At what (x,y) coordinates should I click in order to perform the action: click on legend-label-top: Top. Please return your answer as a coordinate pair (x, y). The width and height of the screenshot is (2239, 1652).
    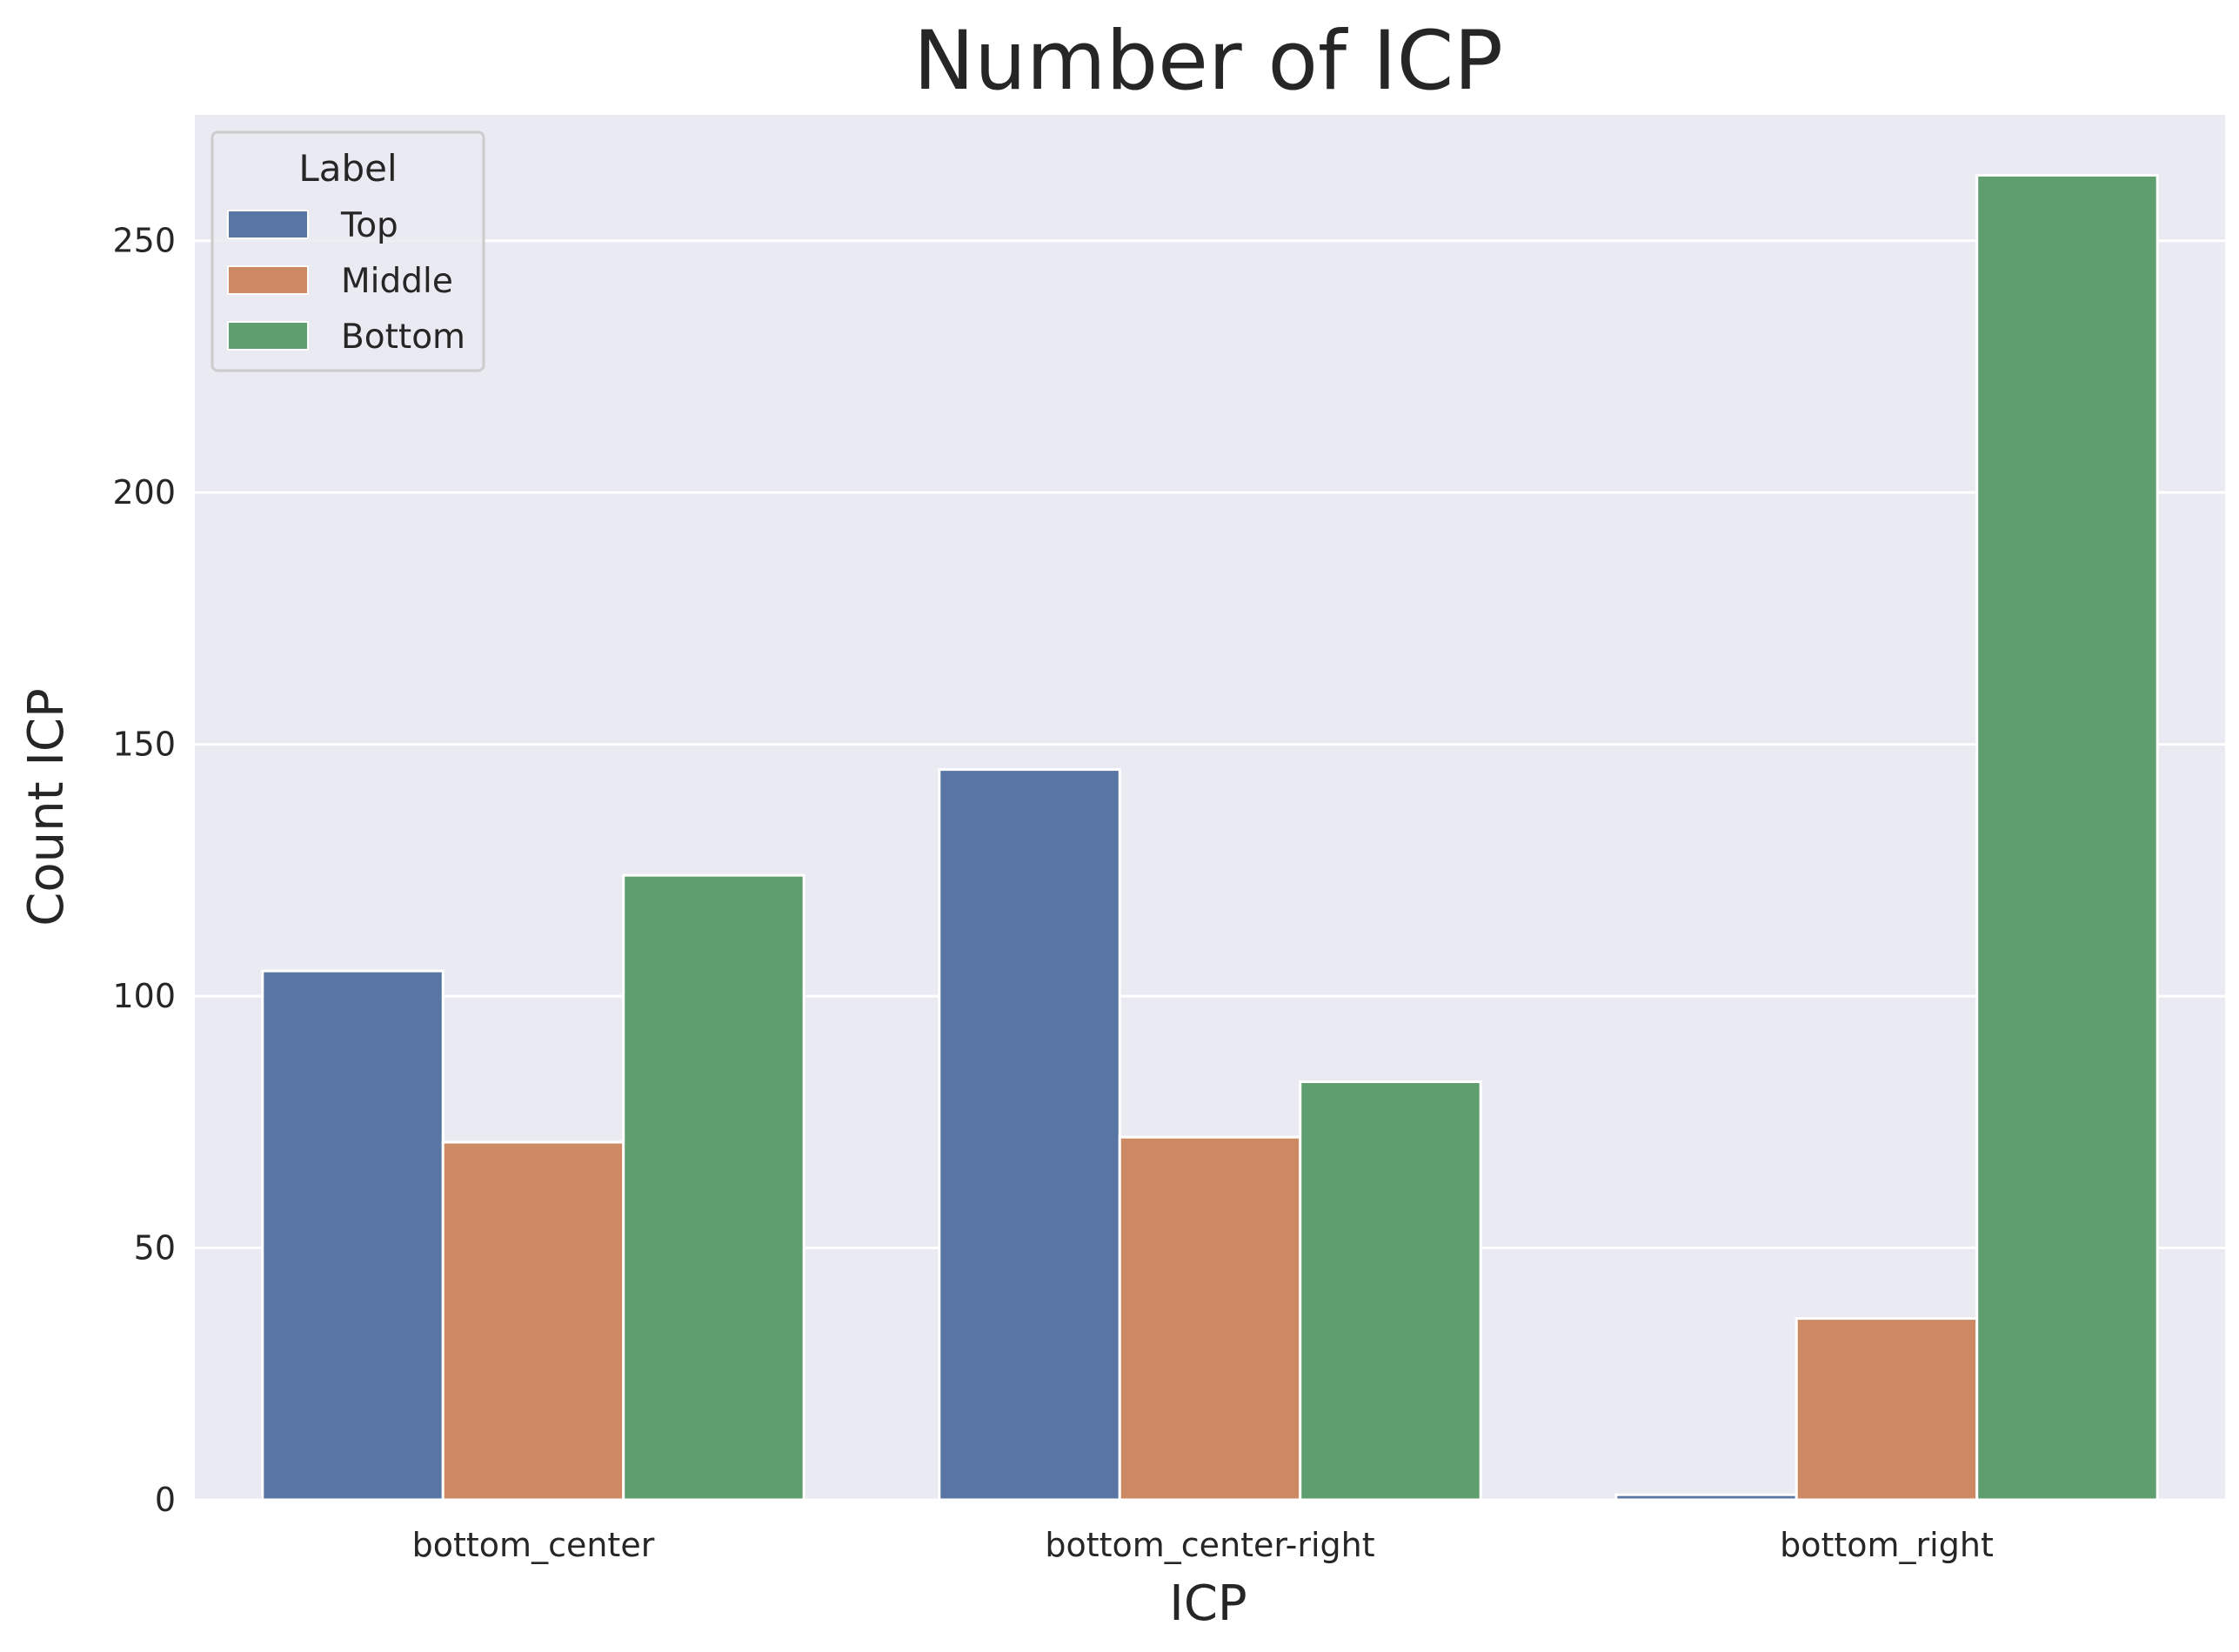
    Looking at the image, I should click on (369, 225).